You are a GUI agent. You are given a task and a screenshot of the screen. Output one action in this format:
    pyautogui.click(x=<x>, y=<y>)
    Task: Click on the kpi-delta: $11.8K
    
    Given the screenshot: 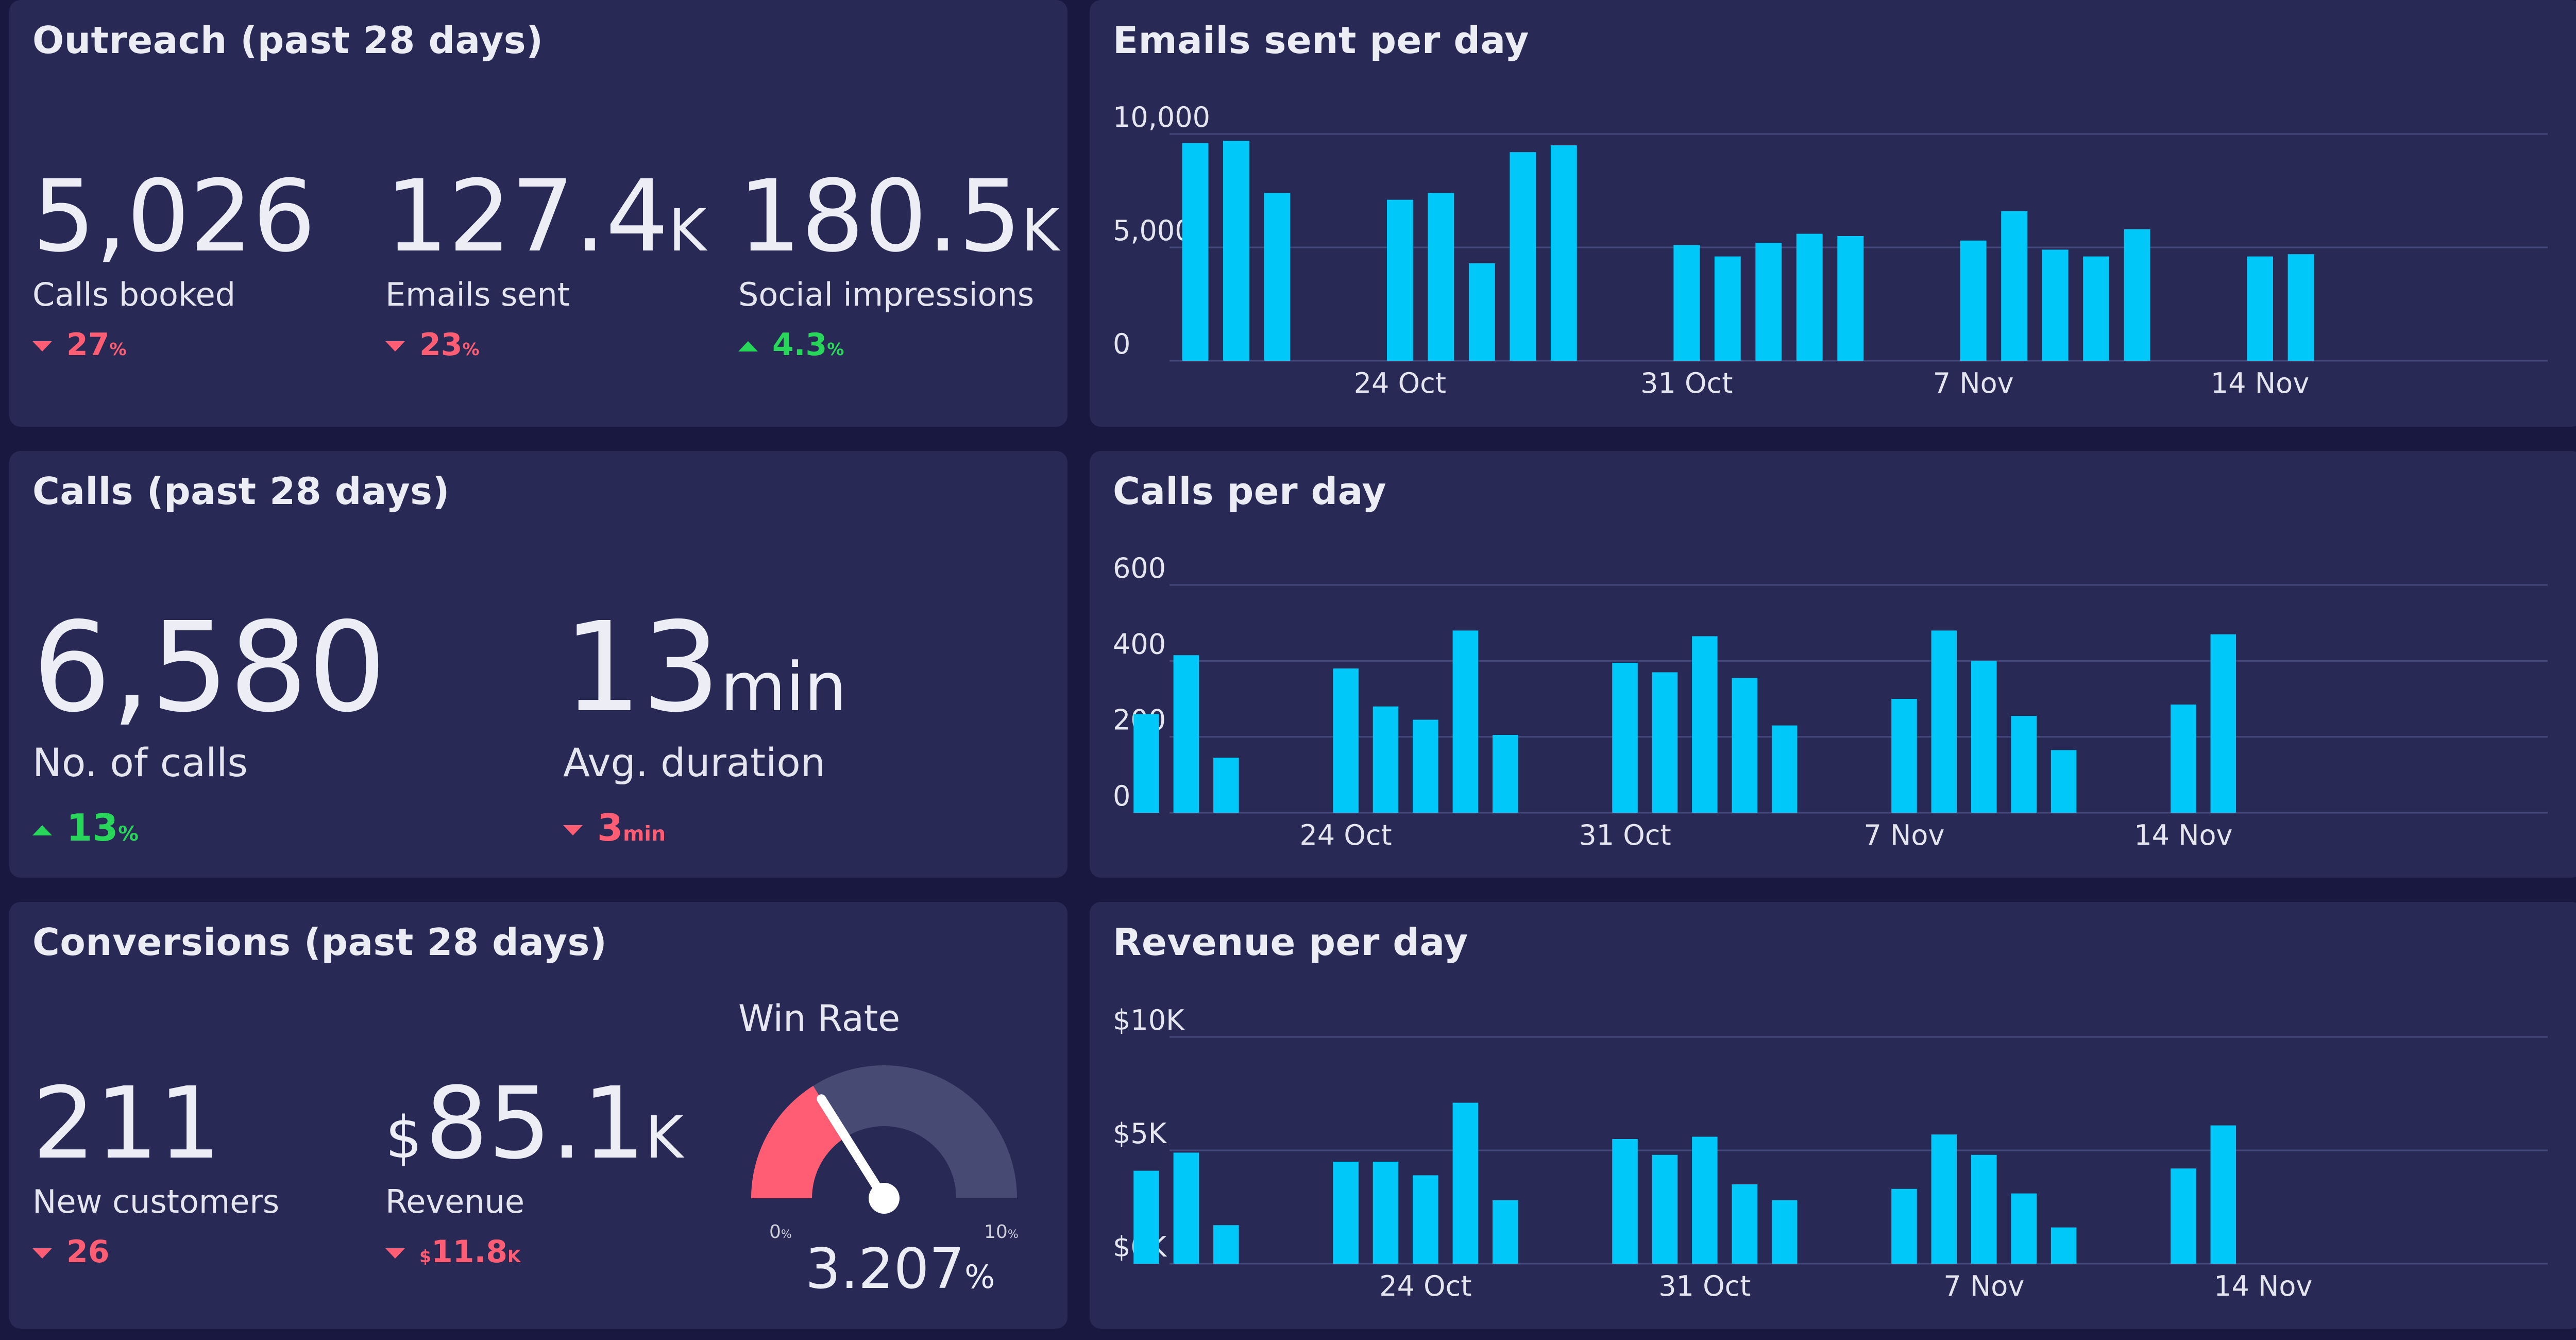 What is the action you would take?
    pyautogui.click(x=534, y=1252)
    